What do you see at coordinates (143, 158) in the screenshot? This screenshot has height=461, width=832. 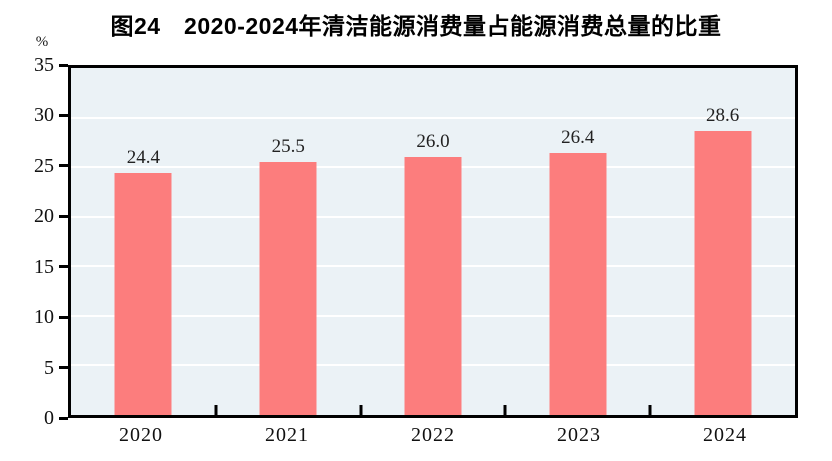 I see `bar-value-label: 24.4` at bounding box center [143, 158].